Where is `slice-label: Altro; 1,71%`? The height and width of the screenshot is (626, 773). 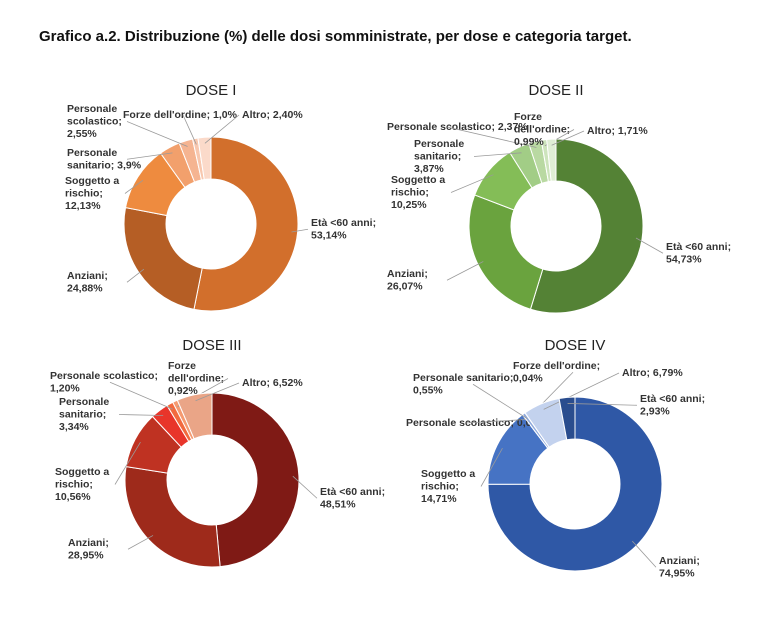
slice-label: Altro; 1,71% is located at coordinates (617, 131).